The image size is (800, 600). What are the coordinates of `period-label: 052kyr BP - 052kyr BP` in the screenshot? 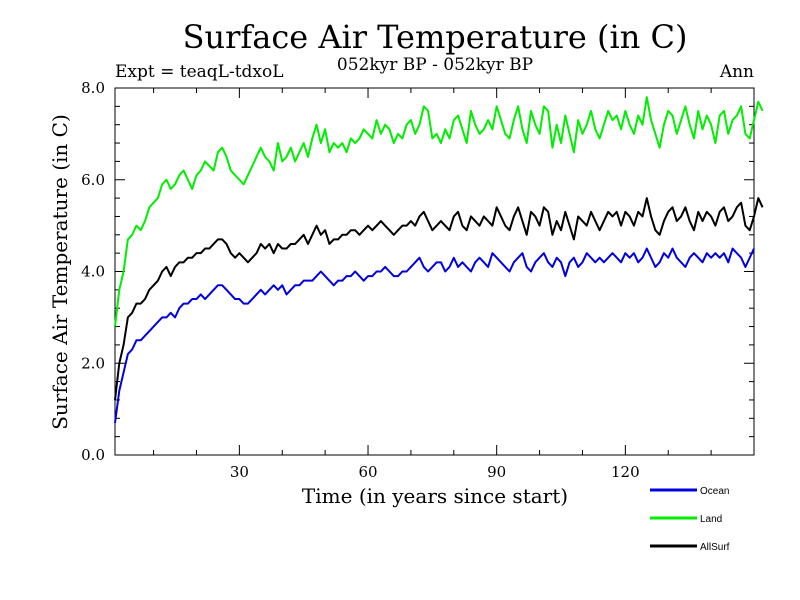 It's located at (435, 65).